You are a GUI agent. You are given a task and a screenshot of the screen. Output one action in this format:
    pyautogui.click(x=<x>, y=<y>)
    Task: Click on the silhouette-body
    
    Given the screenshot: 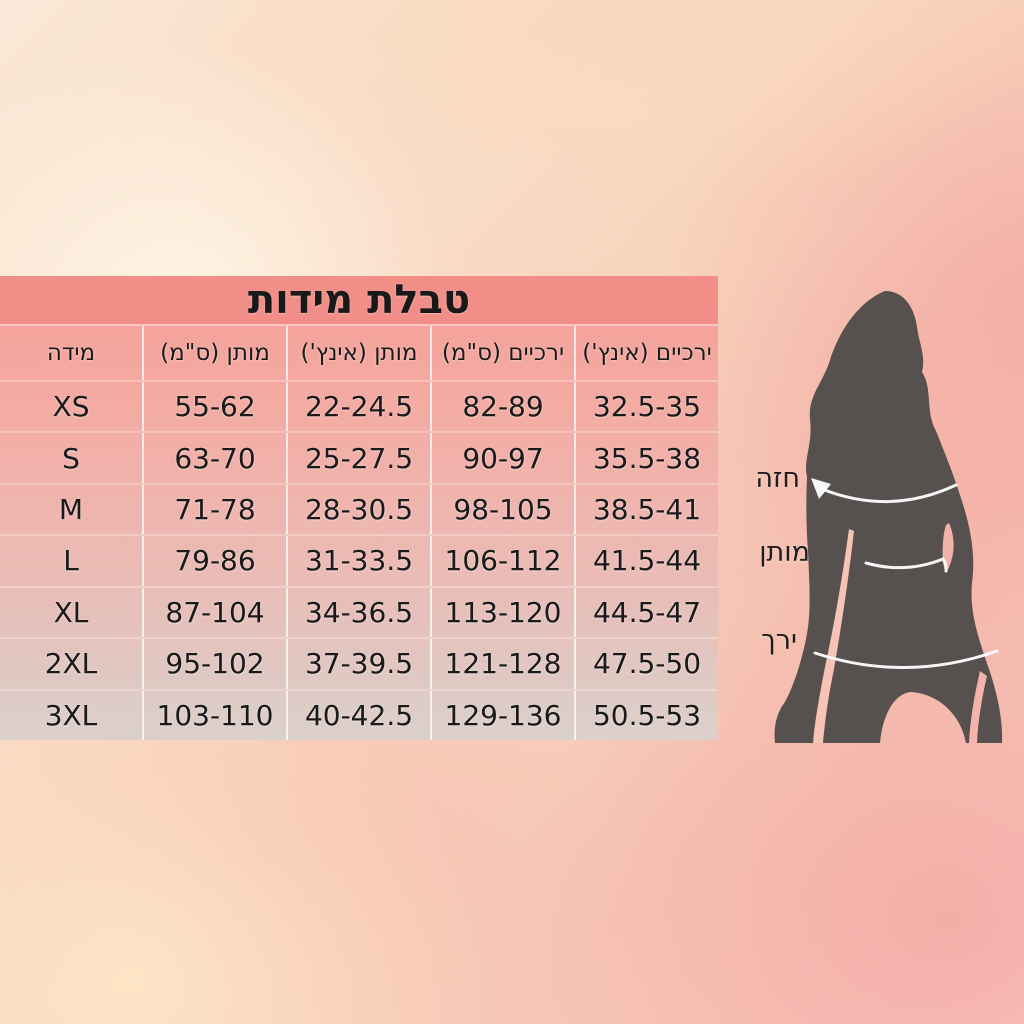 What is the action you would take?
    pyautogui.click(x=888, y=517)
    